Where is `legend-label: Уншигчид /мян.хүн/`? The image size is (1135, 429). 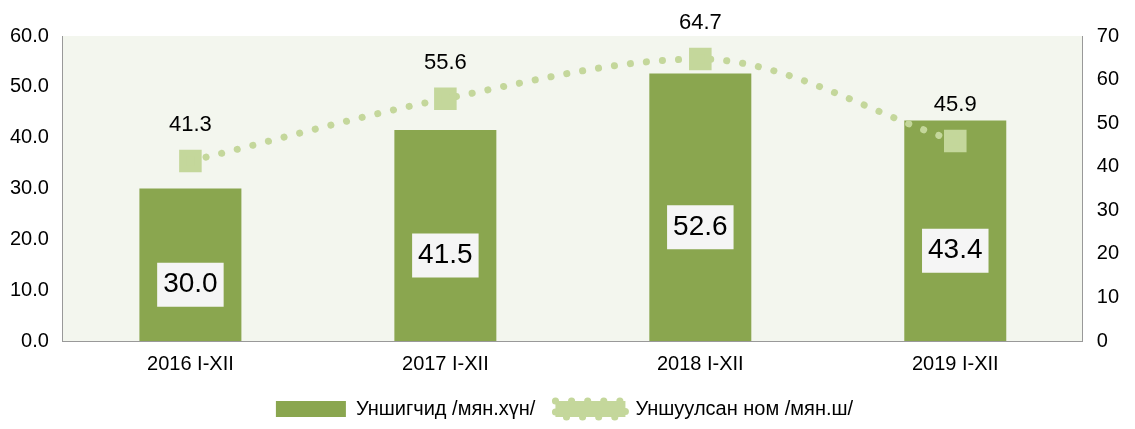 legend-label: Уншигчид /мян.хүн/ is located at coordinates (445, 407).